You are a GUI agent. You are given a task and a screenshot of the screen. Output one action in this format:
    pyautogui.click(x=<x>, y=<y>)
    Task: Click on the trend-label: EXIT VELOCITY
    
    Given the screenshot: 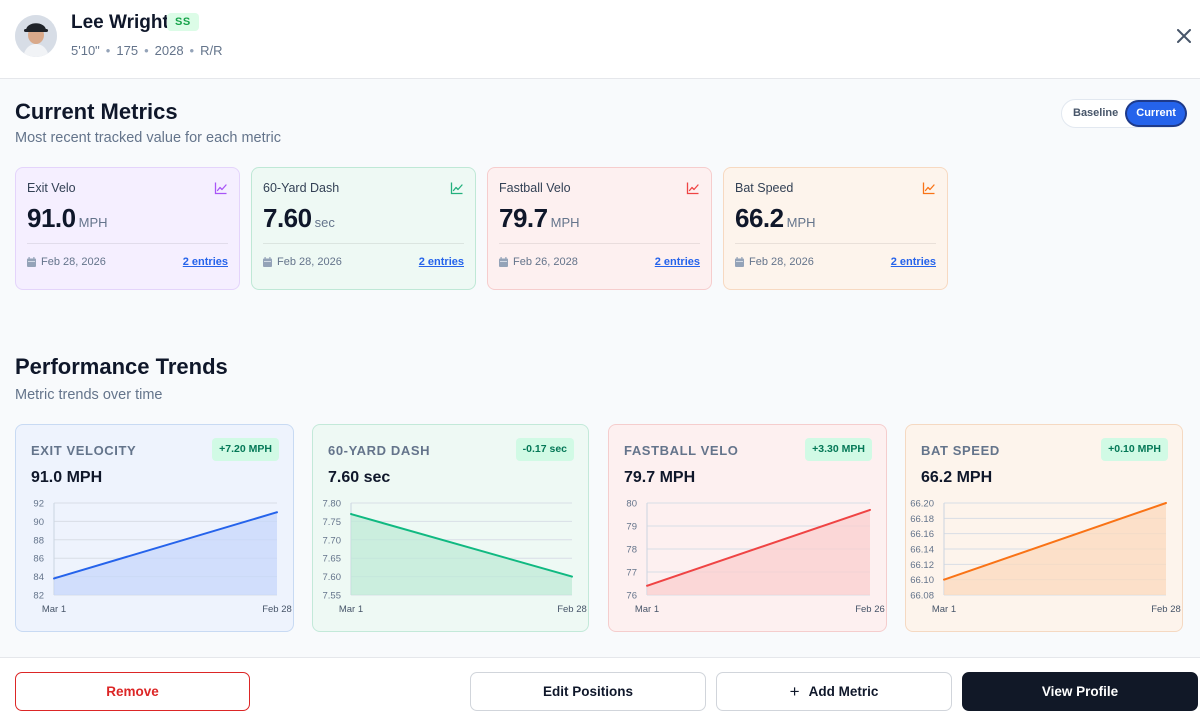 What is the action you would take?
    pyautogui.click(x=84, y=450)
    